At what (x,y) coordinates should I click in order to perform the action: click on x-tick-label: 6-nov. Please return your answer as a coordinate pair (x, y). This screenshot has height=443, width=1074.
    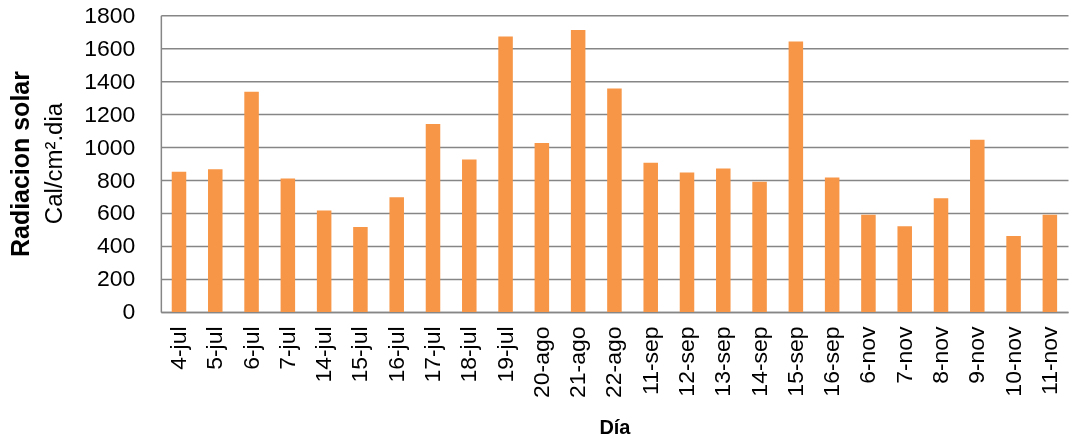
    Looking at the image, I should click on (867, 354).